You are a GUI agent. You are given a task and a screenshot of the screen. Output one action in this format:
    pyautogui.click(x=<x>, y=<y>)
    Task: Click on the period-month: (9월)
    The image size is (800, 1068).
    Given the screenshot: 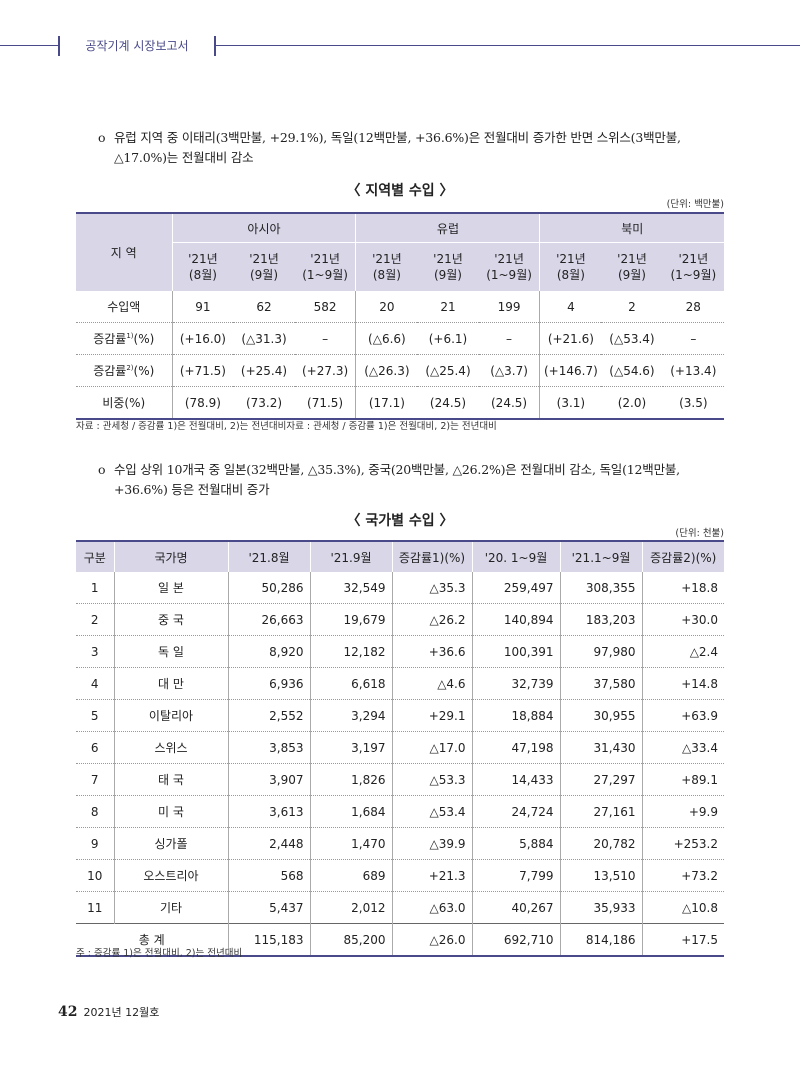 What is the action you would take?
    pyautogui.click(x=447, y=275)
    